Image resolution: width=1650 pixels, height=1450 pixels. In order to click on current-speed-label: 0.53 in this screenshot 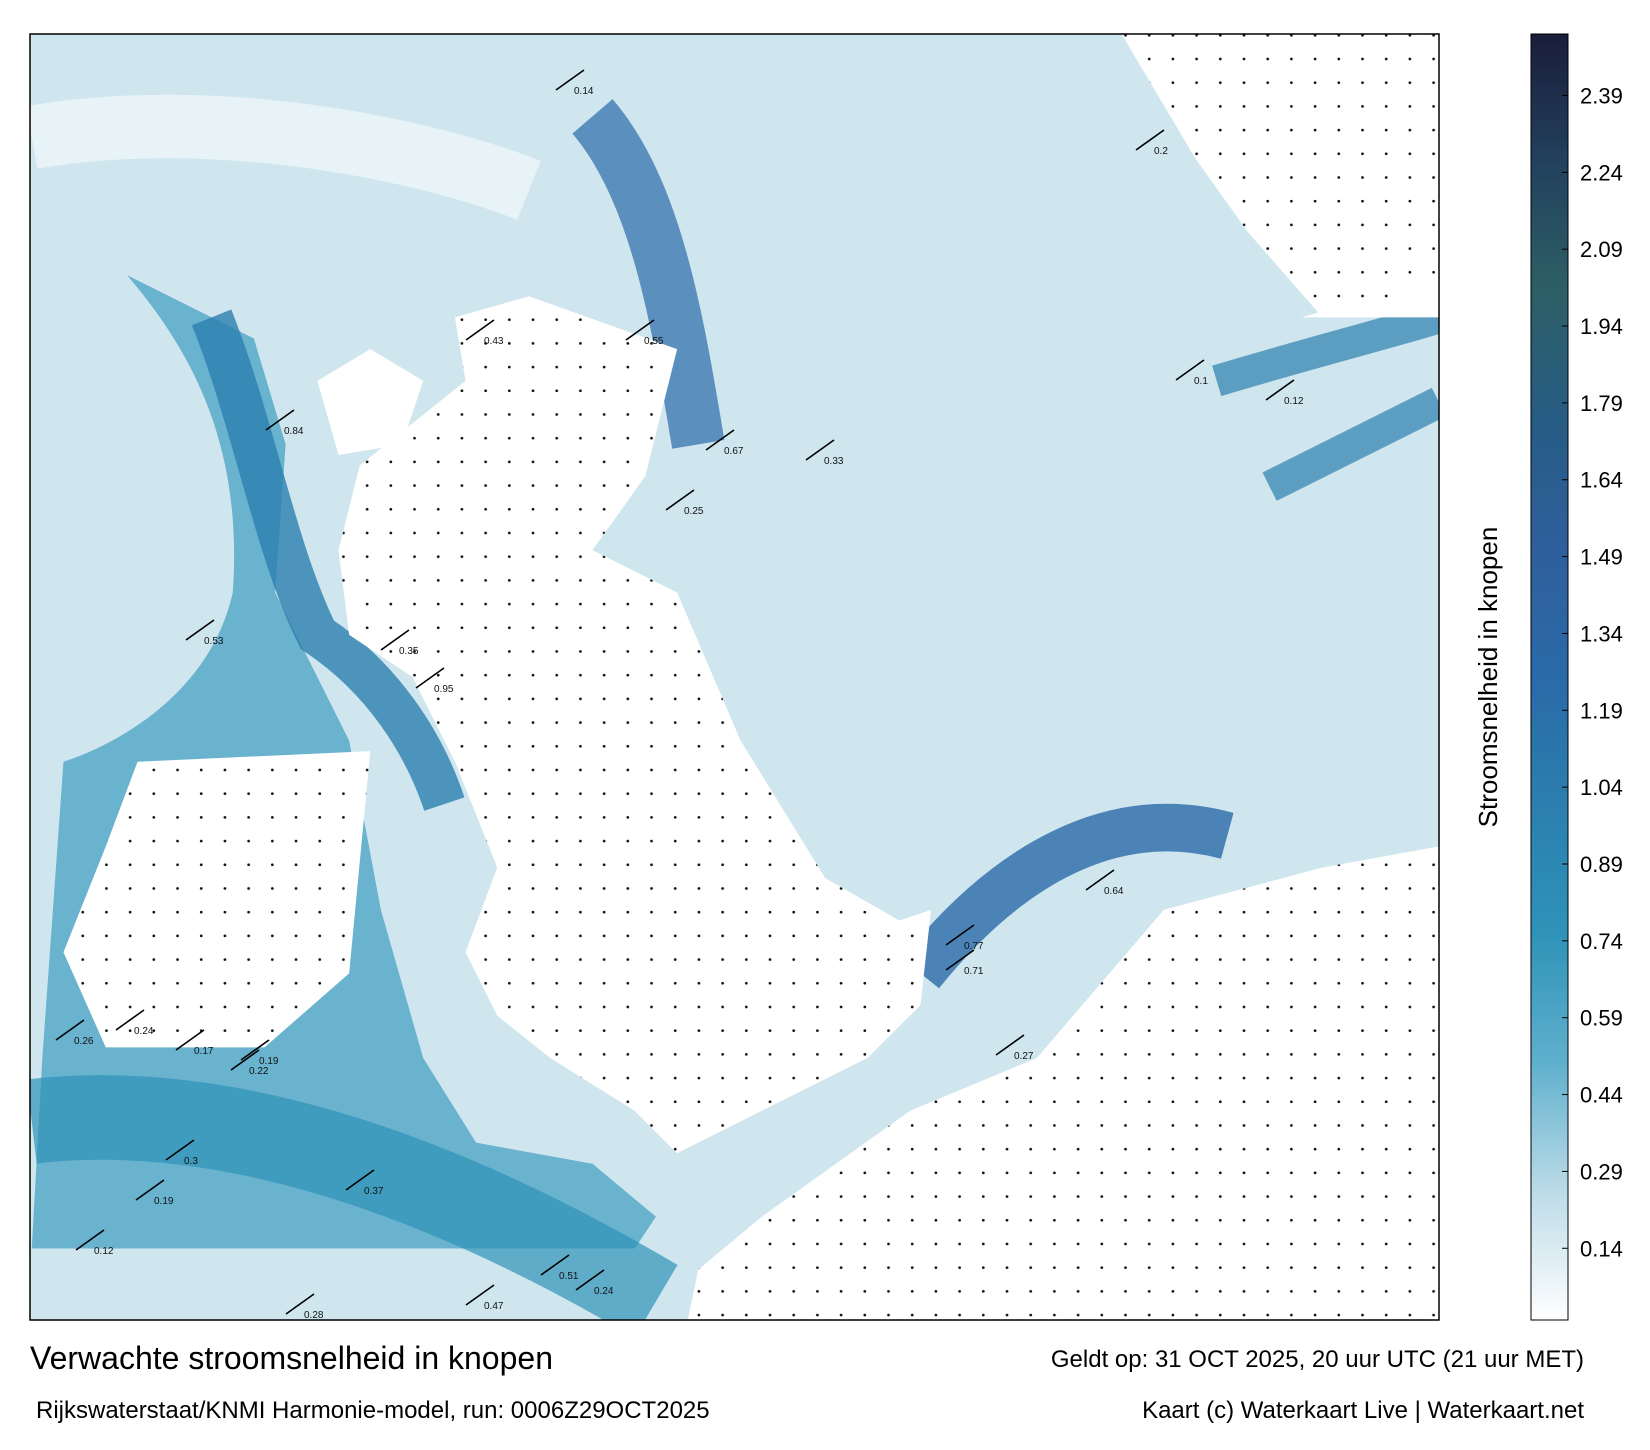, I will do `click(214, 641)`.